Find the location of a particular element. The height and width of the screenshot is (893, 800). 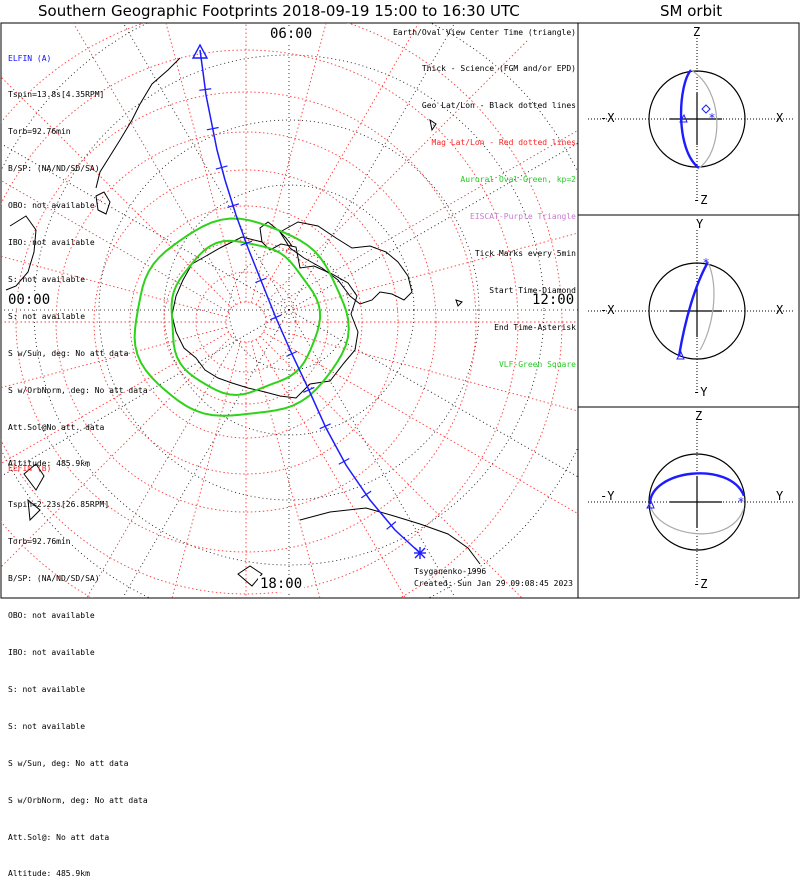

time-label-bottom: 18:00 is located at coordinates (281, 584).